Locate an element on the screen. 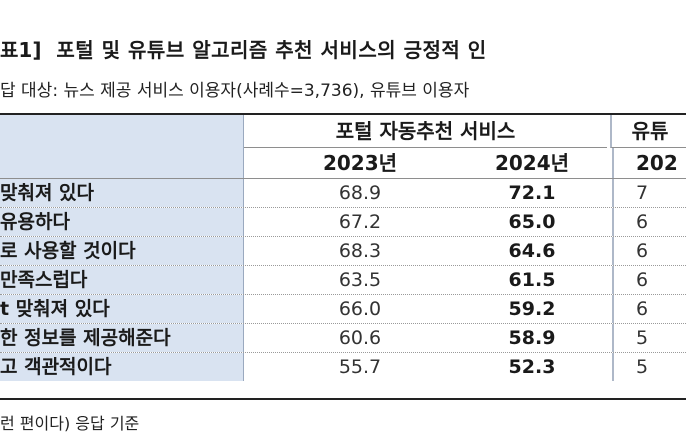 This screenshot has width=686, height=440. youtube-group-header: 유튜 is located at coordinates (648, 131).